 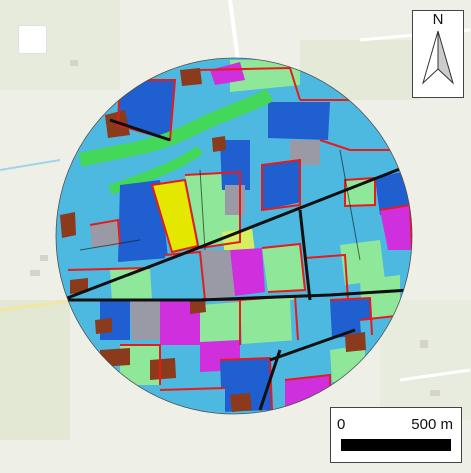 I want to click on north-label: N, so click(x=438, y=19).